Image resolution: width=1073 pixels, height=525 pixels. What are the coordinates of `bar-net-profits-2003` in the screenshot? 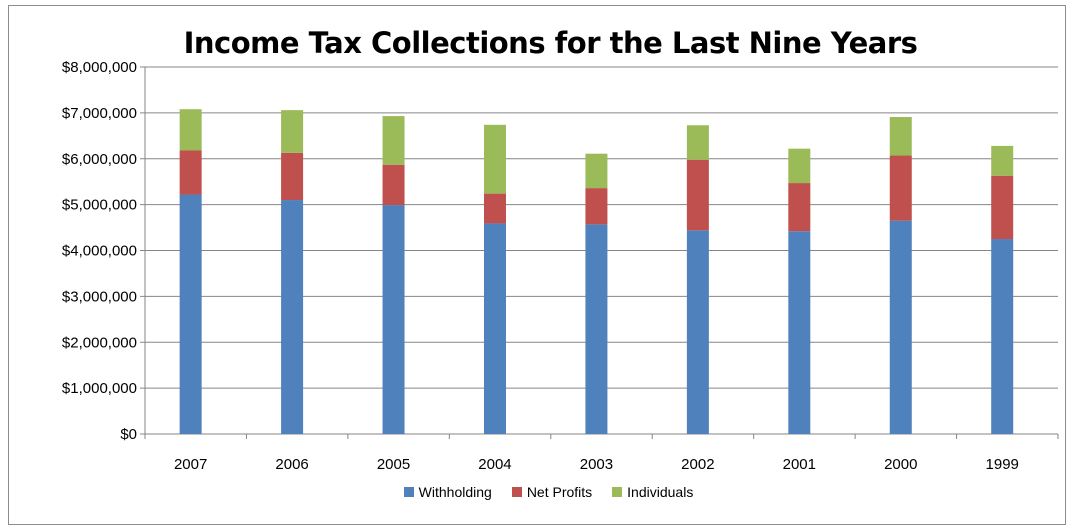 It's located at (596, 206).